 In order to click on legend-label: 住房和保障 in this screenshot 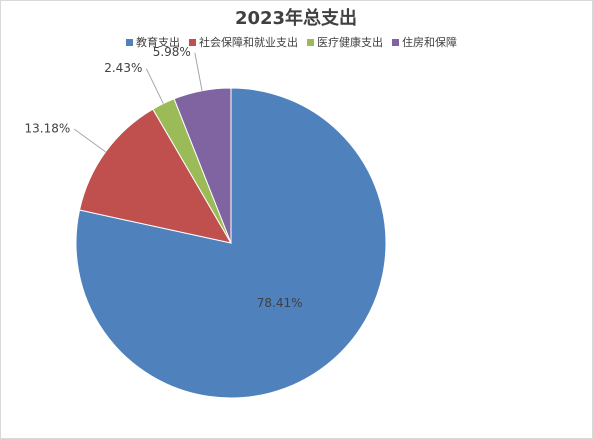, I will do `click(429, 42)`.